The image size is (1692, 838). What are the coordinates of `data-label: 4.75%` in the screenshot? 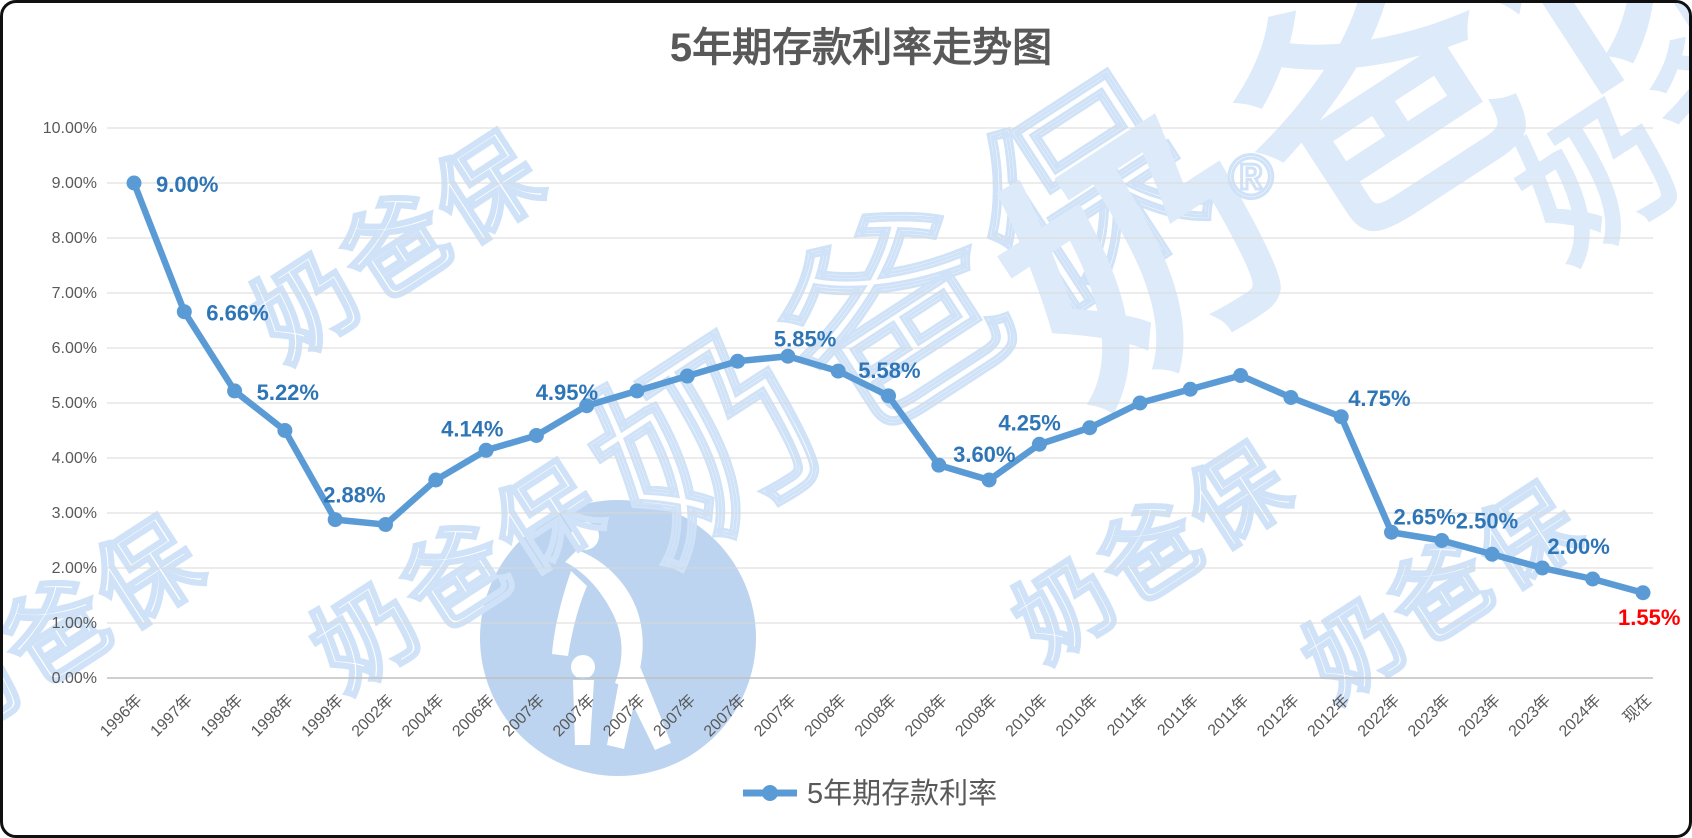 It's located at (1379, 398).